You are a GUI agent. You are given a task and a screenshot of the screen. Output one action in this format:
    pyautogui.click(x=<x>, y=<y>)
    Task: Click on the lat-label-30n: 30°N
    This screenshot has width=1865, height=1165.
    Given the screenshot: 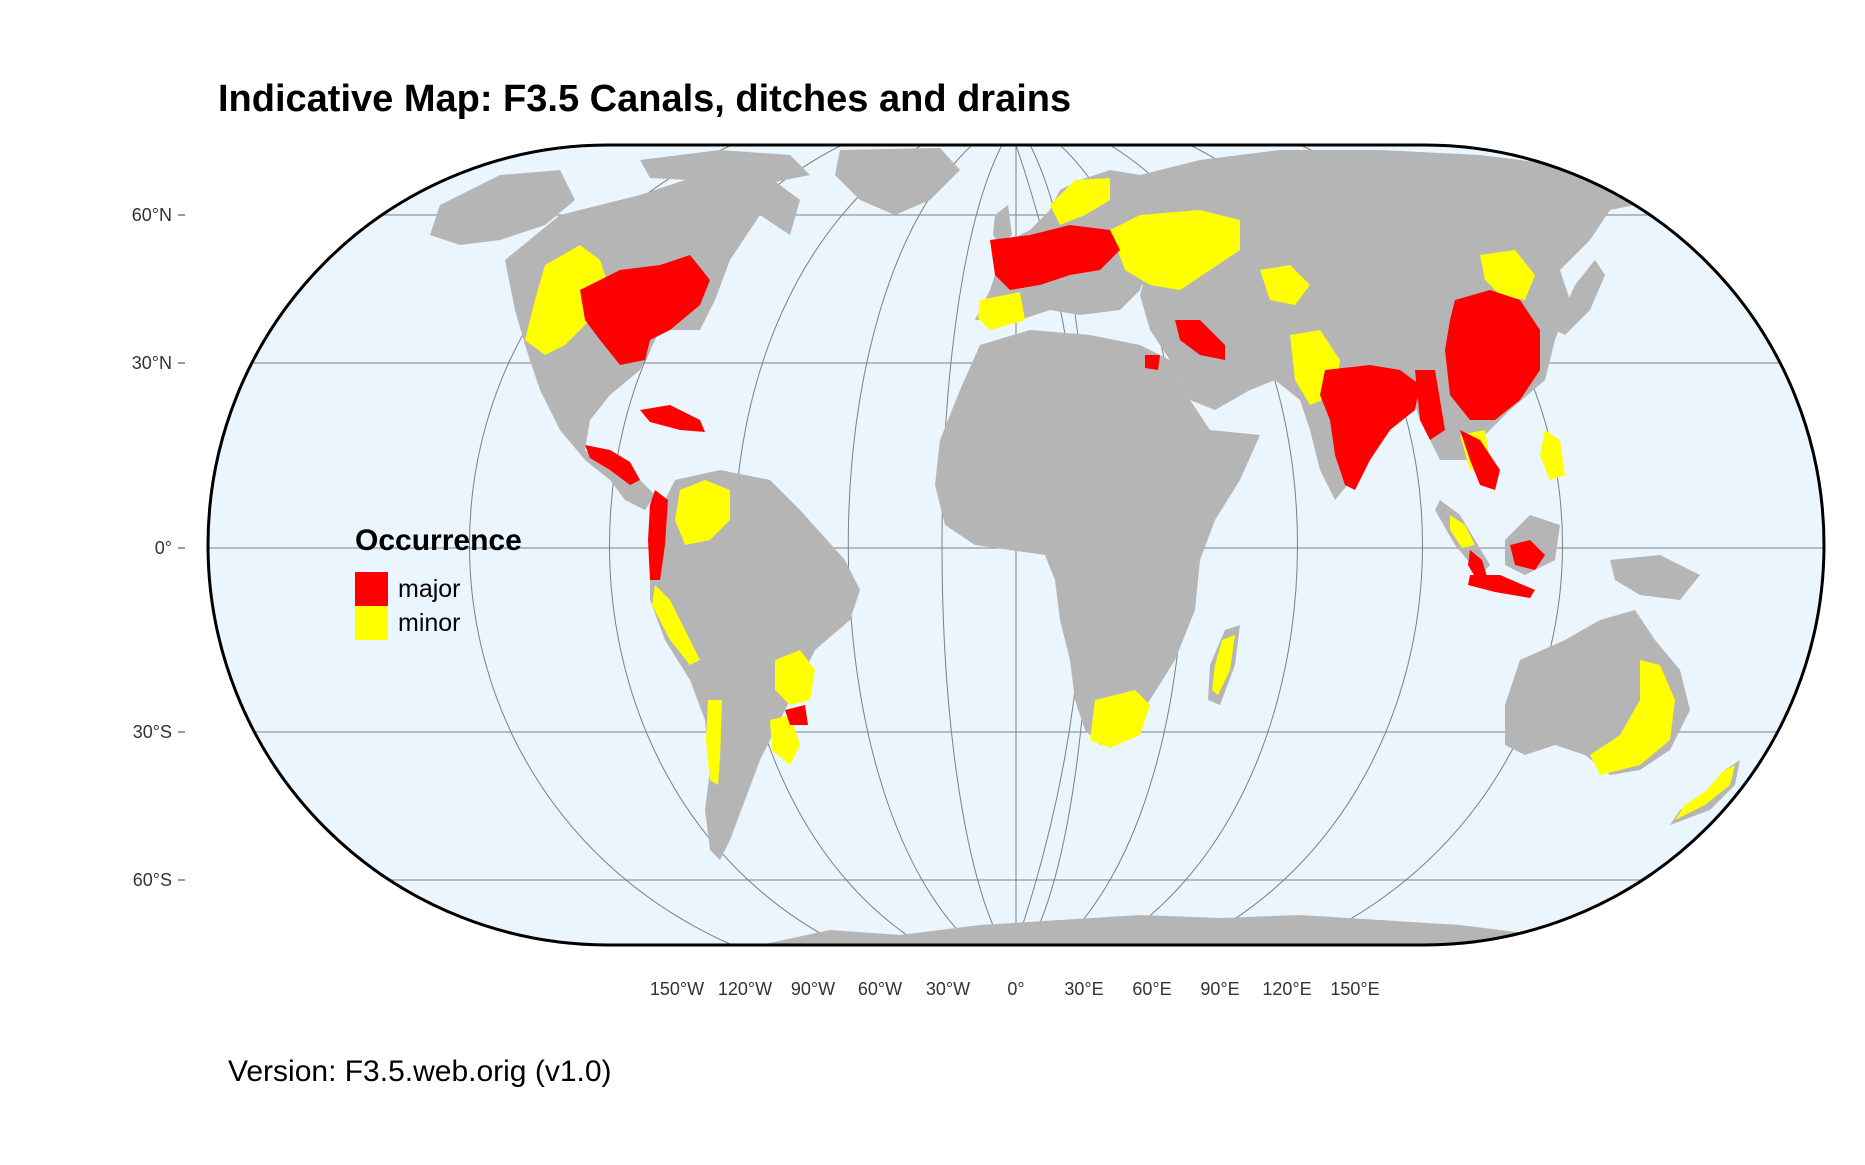 What is the action you would take?
    pyautogui.click(x=152, y=363)
    